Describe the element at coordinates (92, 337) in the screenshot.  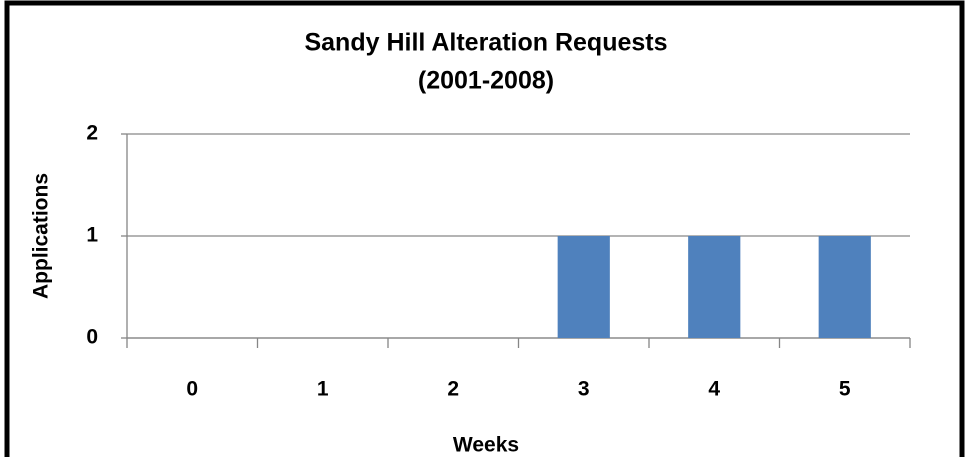
I see `y-tick-label: 0` at that location.